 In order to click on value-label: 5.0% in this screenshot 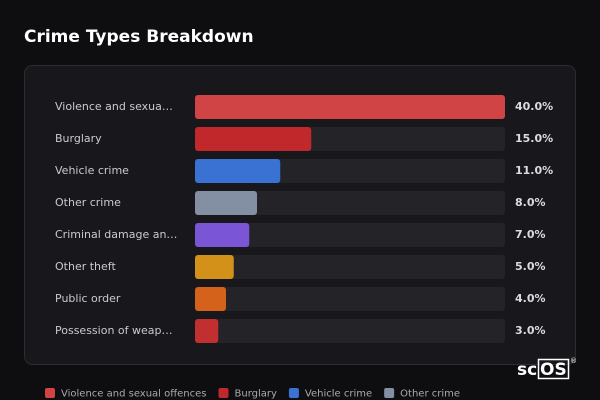, I will do `click(530, 266)`.